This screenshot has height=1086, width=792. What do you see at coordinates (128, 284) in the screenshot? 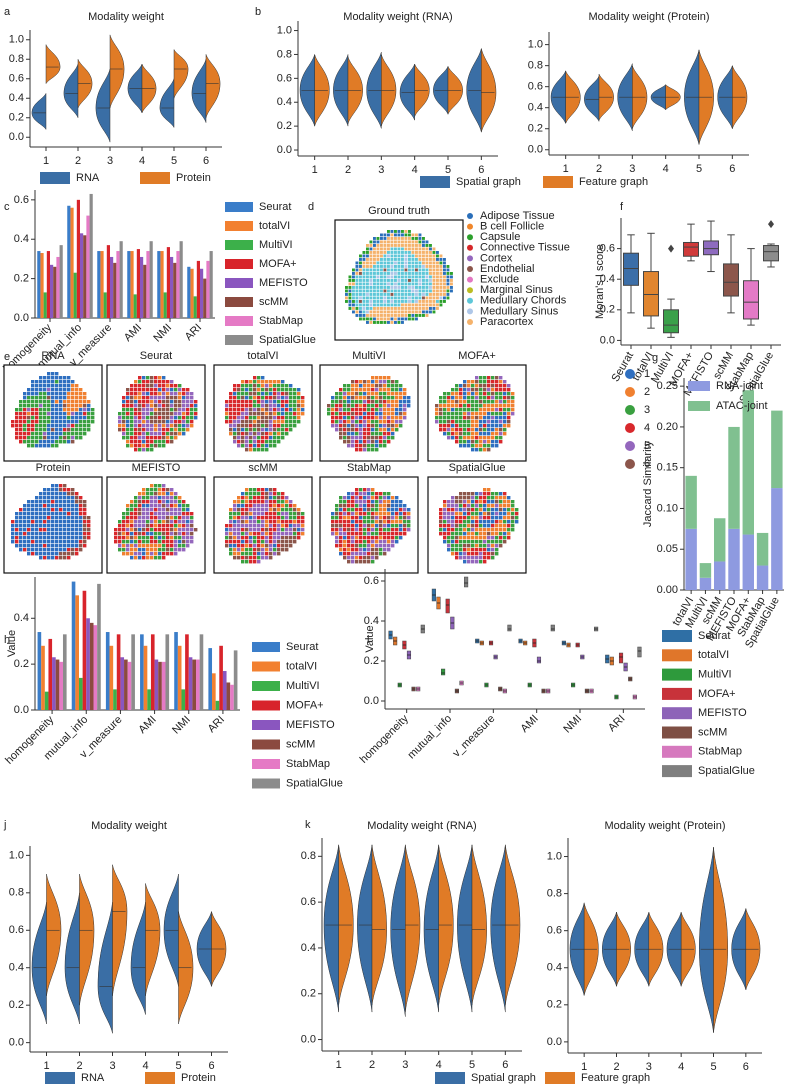
I see `bar` at bounding box center [128, 284].